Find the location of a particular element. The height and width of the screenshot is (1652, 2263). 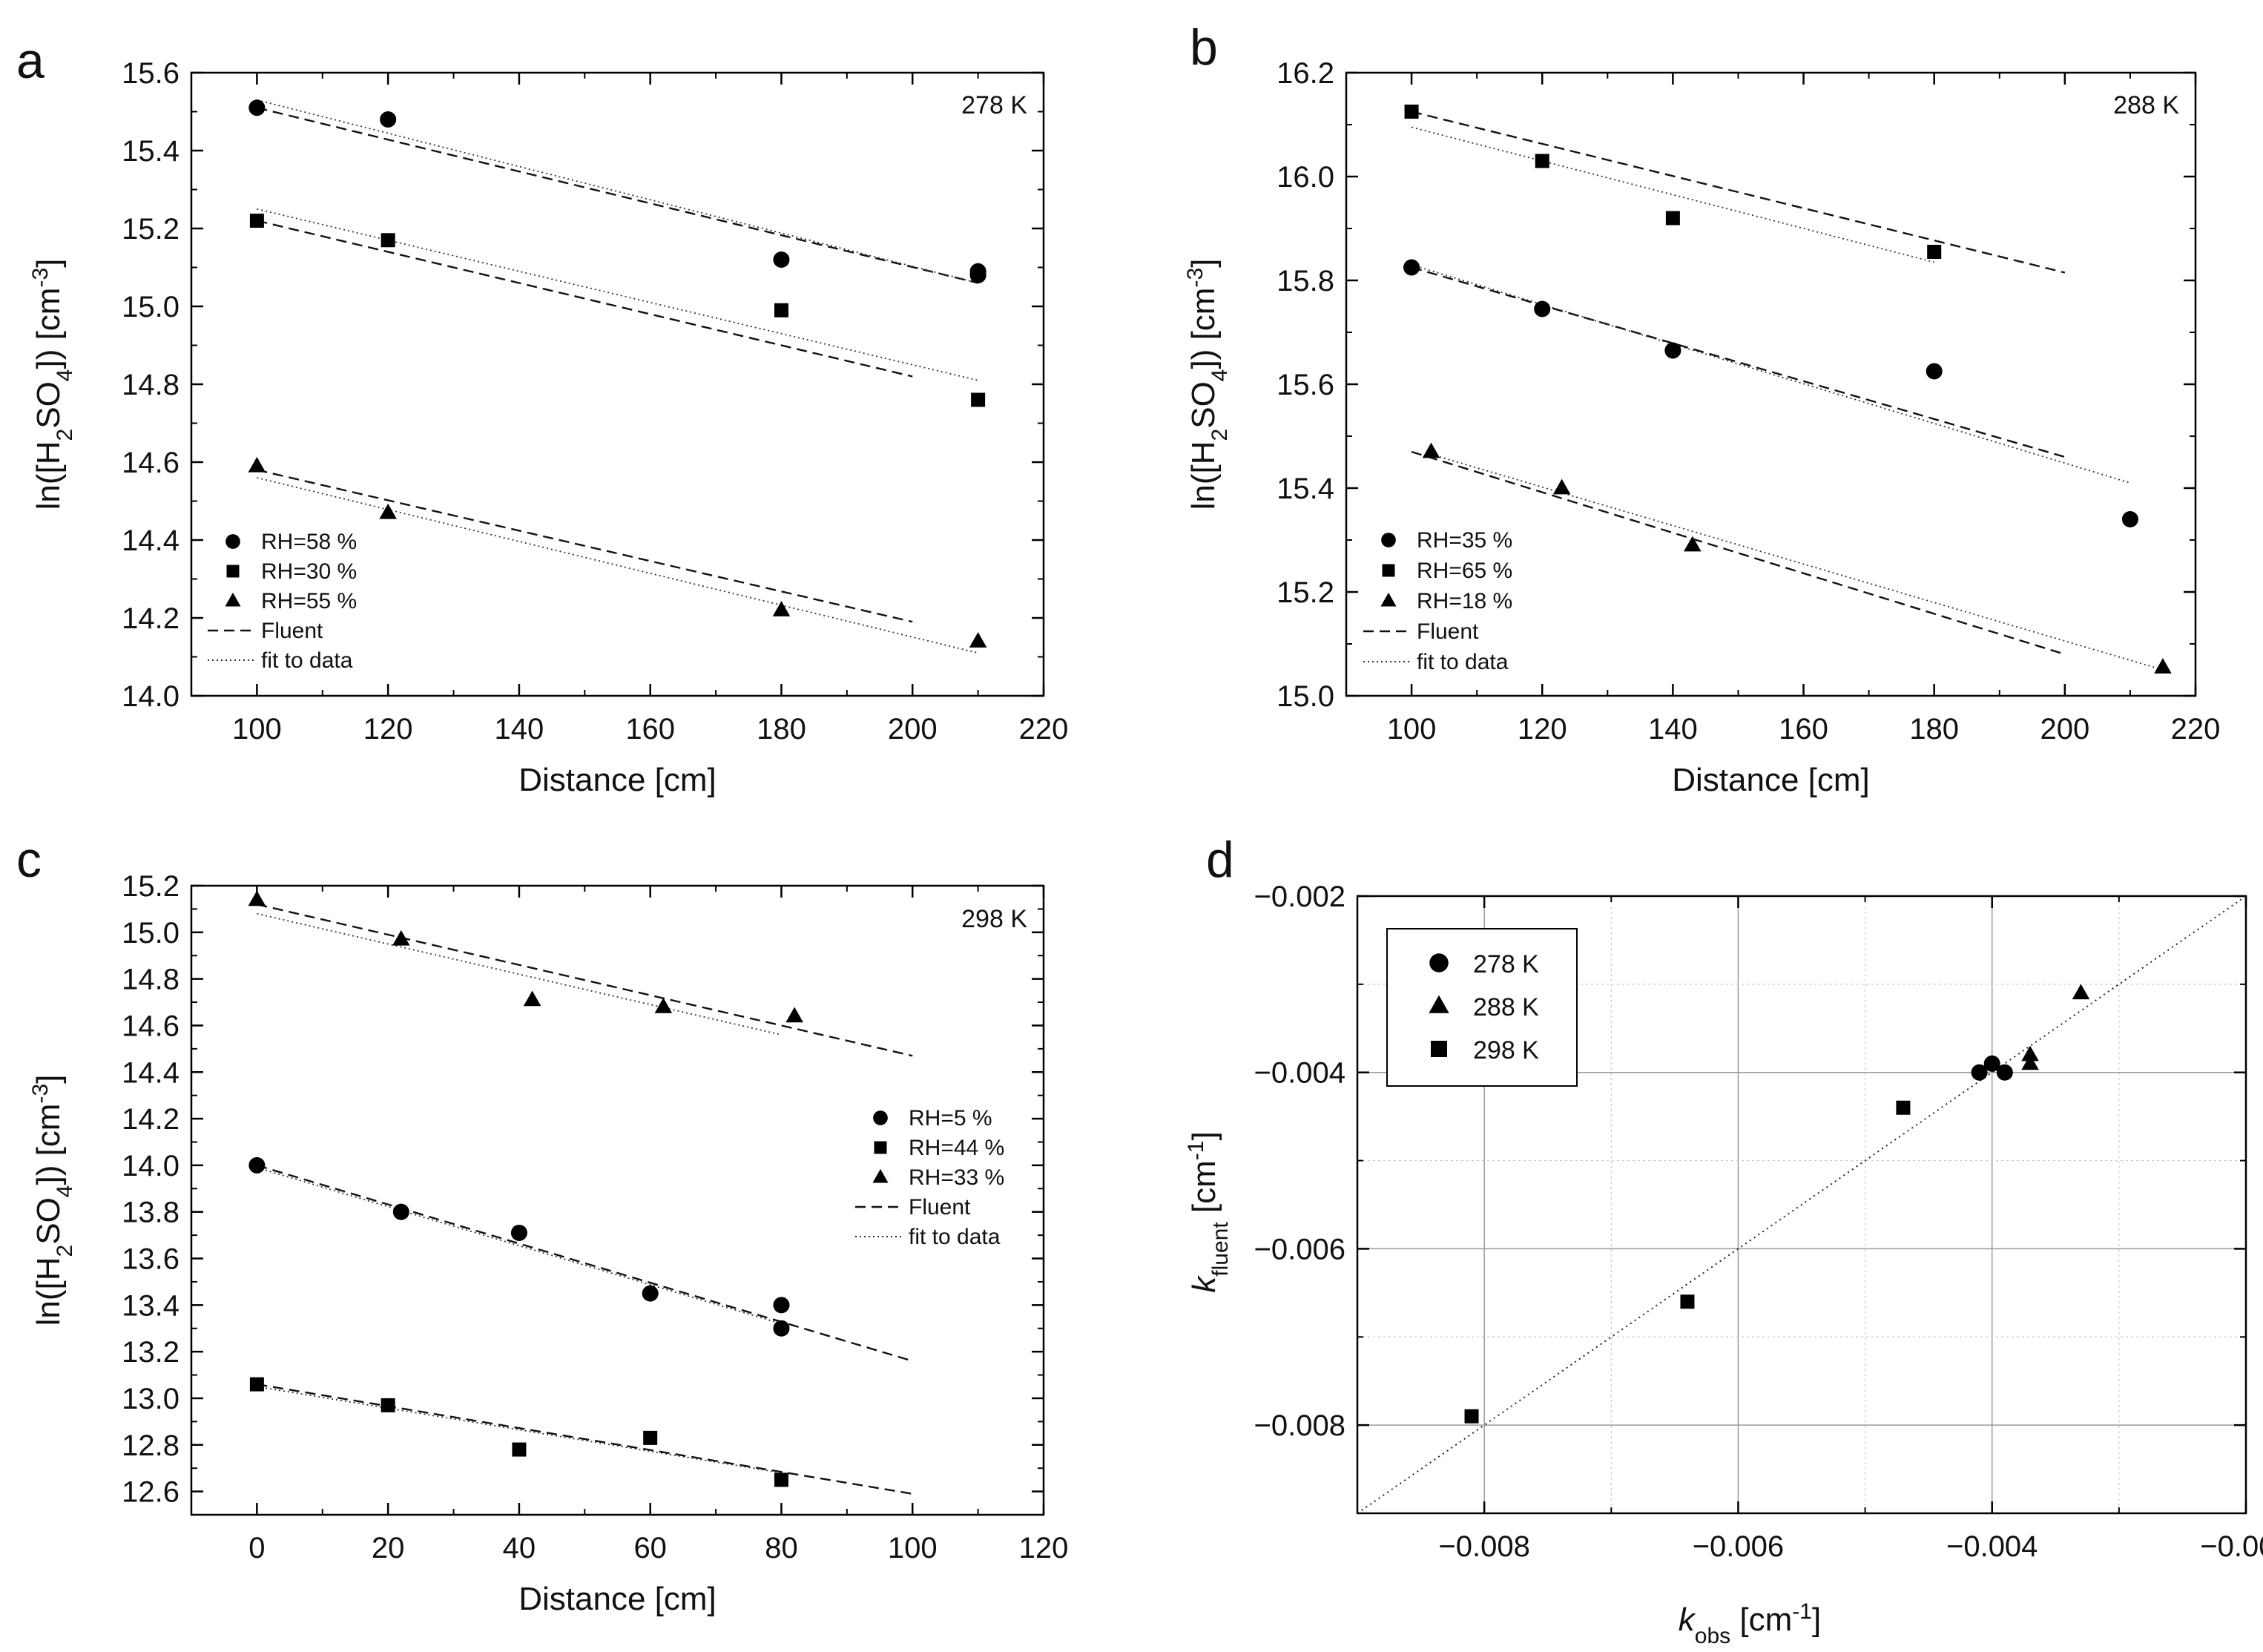

temperature-label: 298 K is located at coordinates (994, 919).